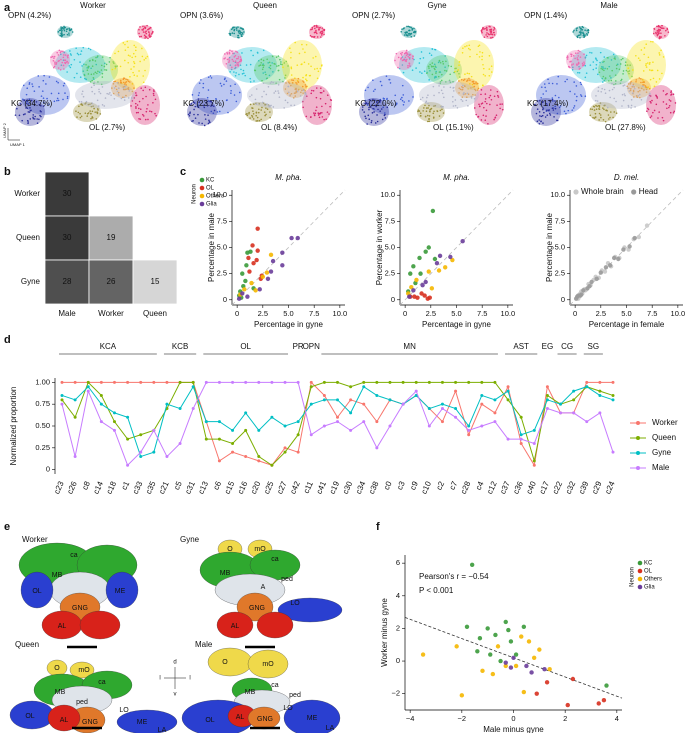 This screenshot has height=733, width=692. What do you see at coordinates (275, 685) in the screenshot?
I see `region-label: ca` at bounding box center [275, 685].